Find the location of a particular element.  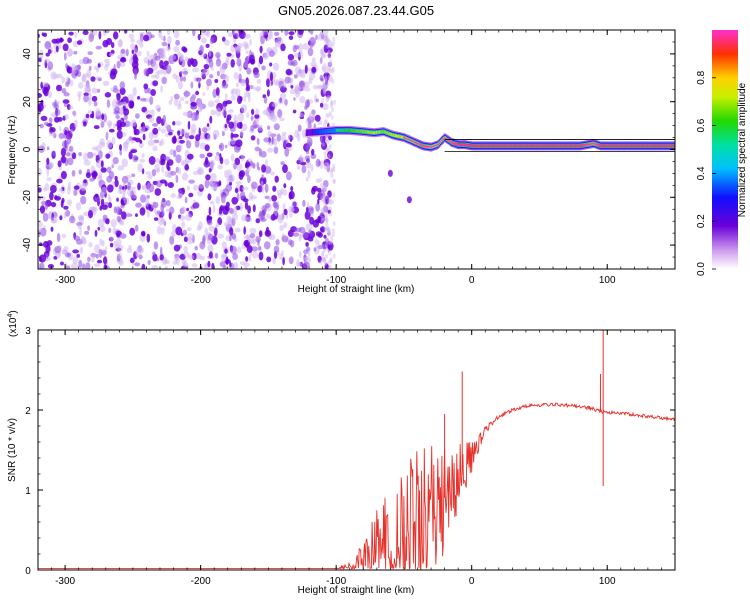

x-tick-label: 0 is located at coordinates (472, 581).